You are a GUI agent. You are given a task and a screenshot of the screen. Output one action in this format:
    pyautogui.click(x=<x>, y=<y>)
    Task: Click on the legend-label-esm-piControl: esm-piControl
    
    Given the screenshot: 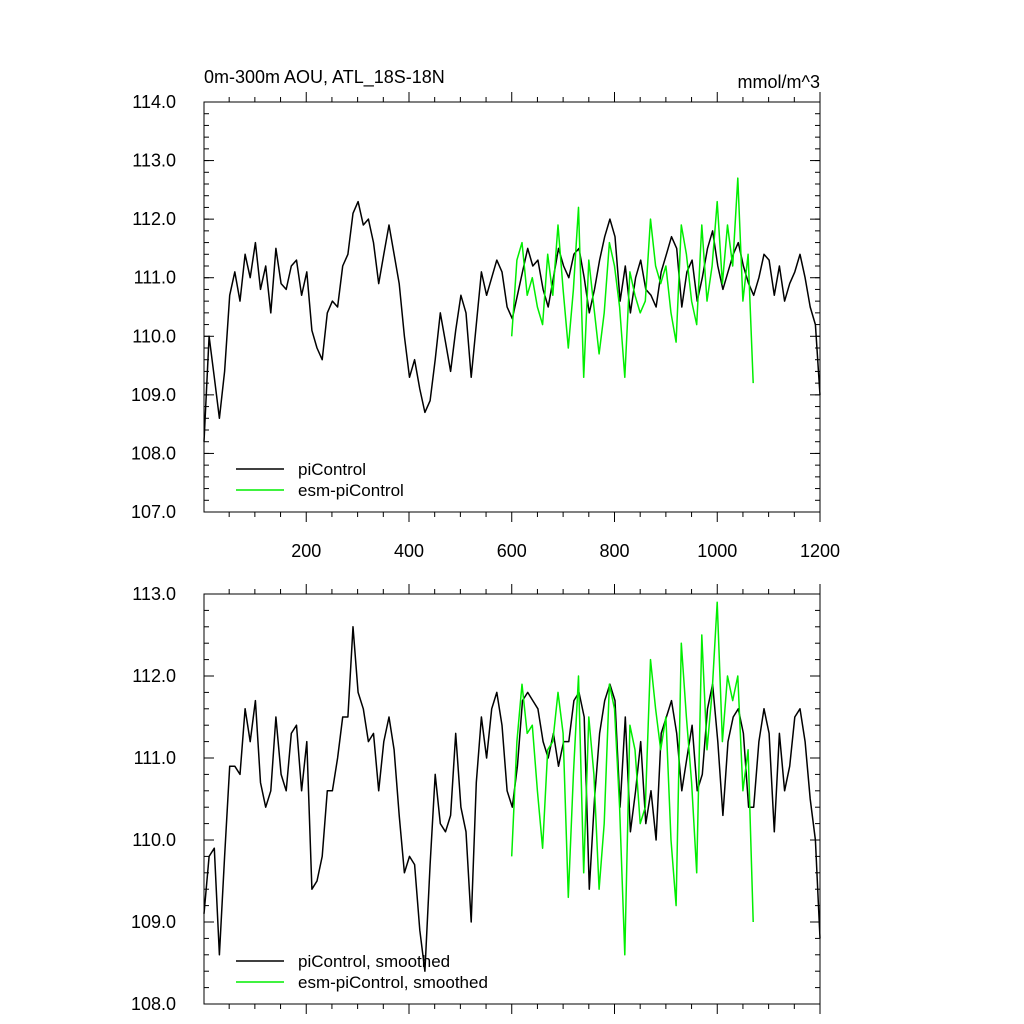 What is the action you would take?
    pyautogui.click(x=351, y=490)
    